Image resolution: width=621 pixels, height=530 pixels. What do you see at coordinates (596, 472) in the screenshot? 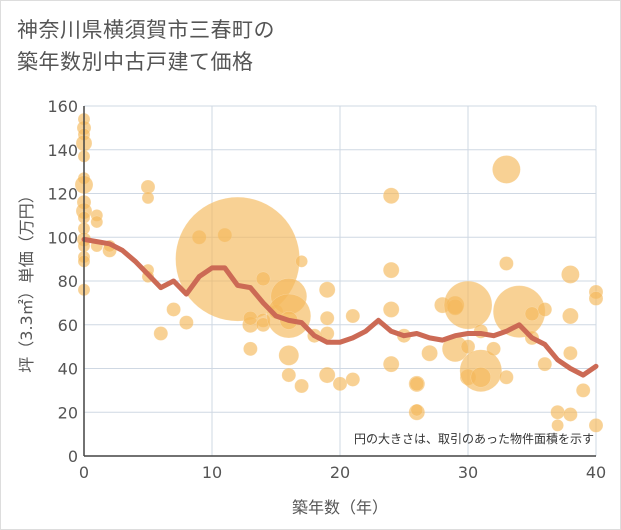
I see `x-tick-label: 40` at bounding box center [596, 472].